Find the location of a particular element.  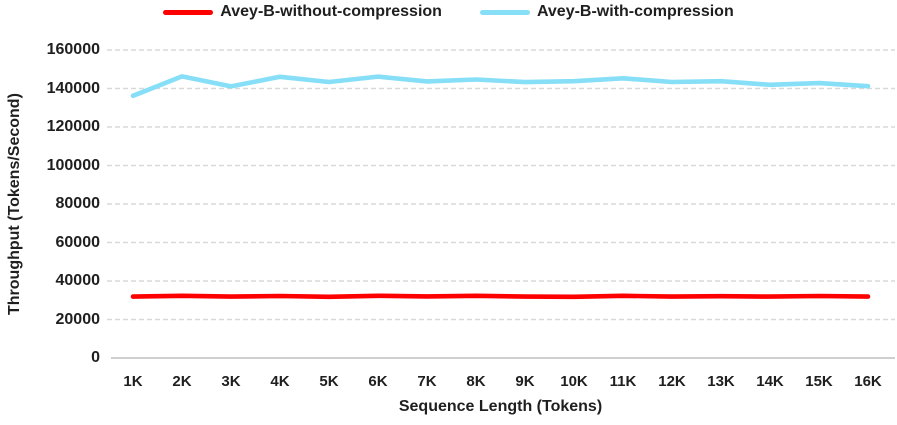

x-tick-label: 11K is located at coordinates (623, 381).